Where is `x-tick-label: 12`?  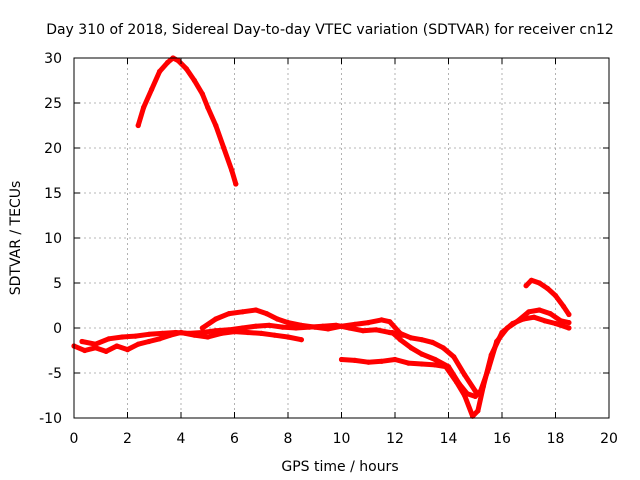 x-tick-label: 12 is located at coordinates (395, 439).